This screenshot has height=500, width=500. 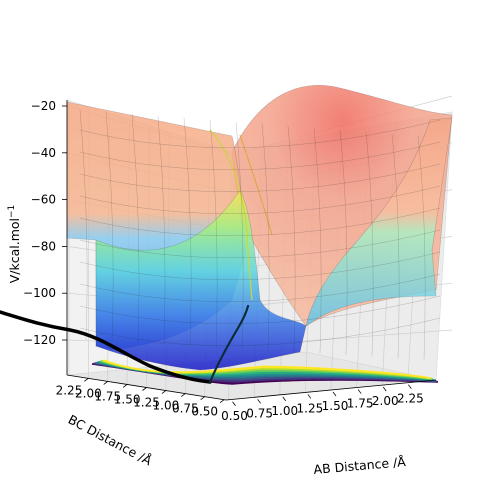 I want to click on x-tick-label: 1.75, so click(x=360, y=404).